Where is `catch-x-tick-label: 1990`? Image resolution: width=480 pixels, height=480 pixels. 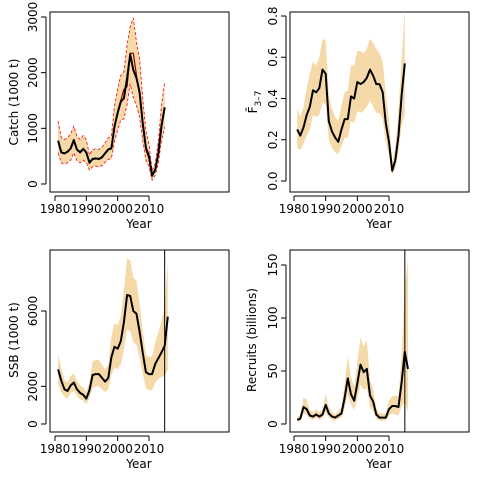 catch-x-tick-label: 1990 is located at coordinates (86, 209).